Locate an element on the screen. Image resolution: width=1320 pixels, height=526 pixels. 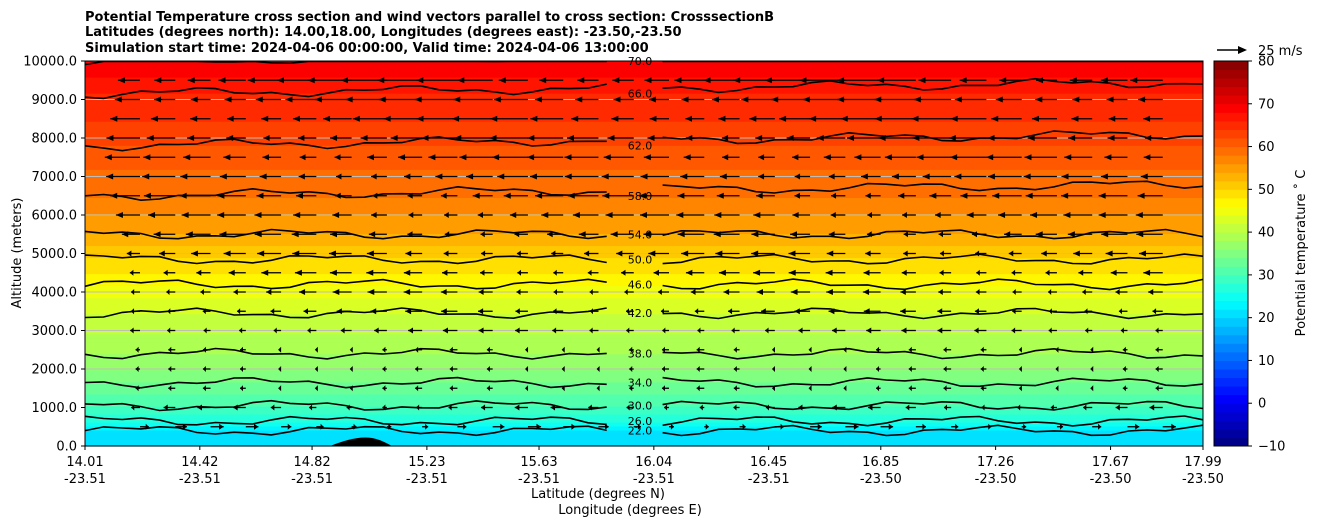
contour-label: 38.0 is located at coordinates (640, 354).